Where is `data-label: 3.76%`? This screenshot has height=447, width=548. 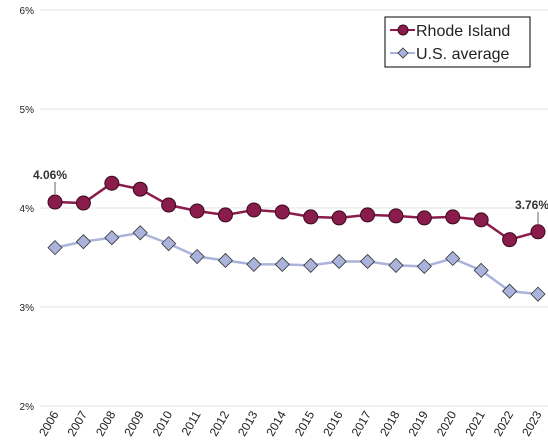 data-label: 3.76% is located at coordinates (531, 205).